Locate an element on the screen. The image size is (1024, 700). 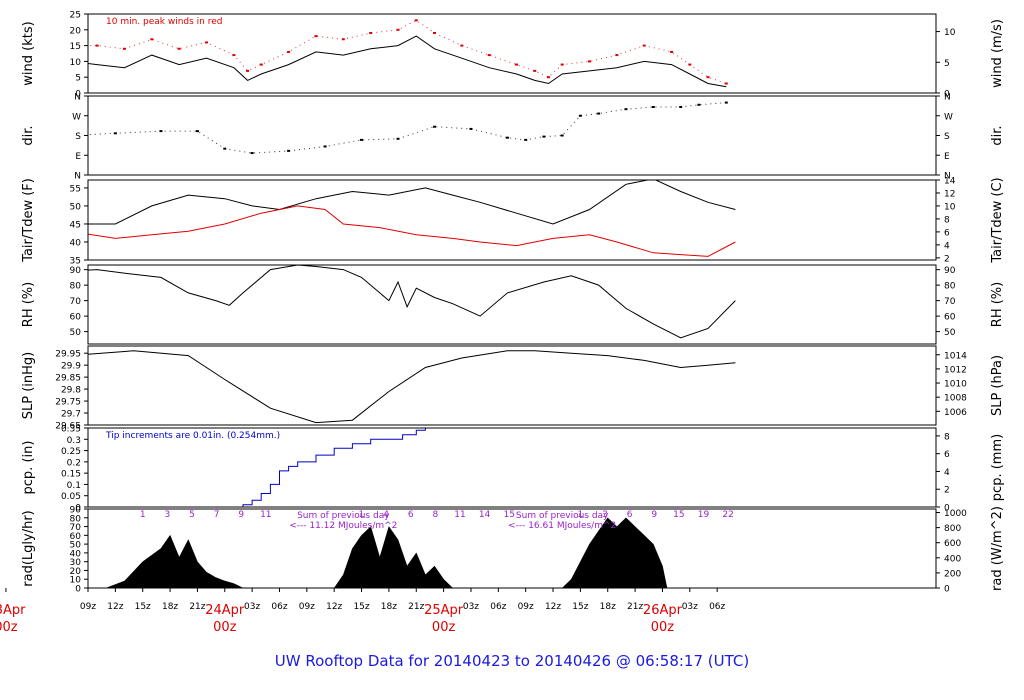
panel-frame-rh is located at coordinates (512, 304).